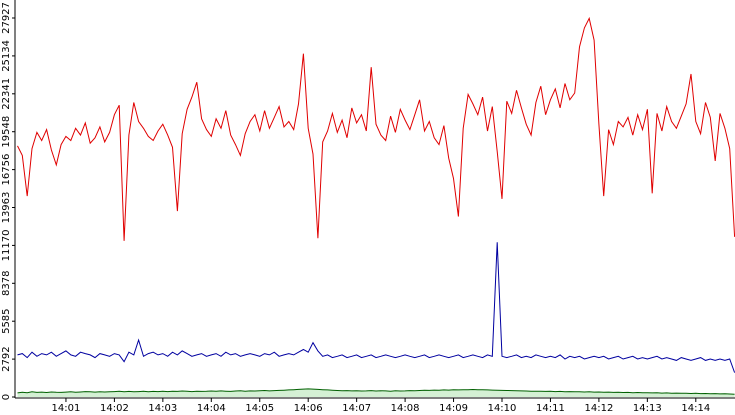  Describe the element at coordinates (6, 56) in the screenshot. I see `y-tick-label: 25134` at that location.